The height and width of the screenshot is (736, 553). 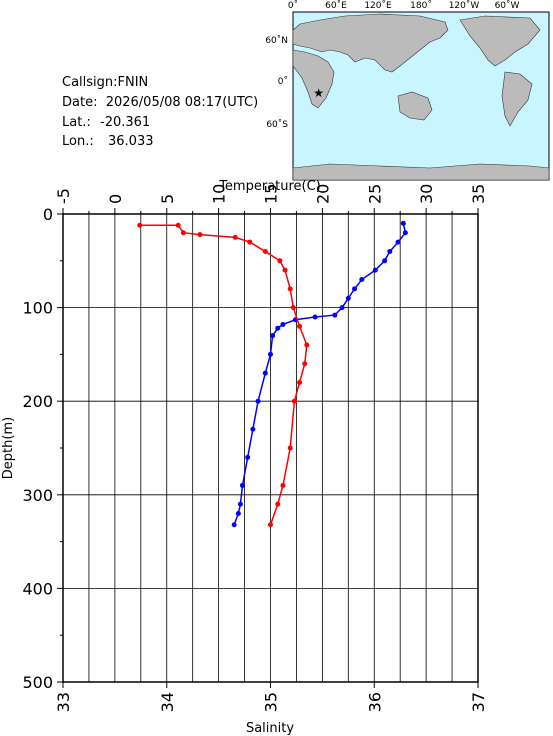 I want to click on x-tick-label: 35, so click(x=478, y=194).